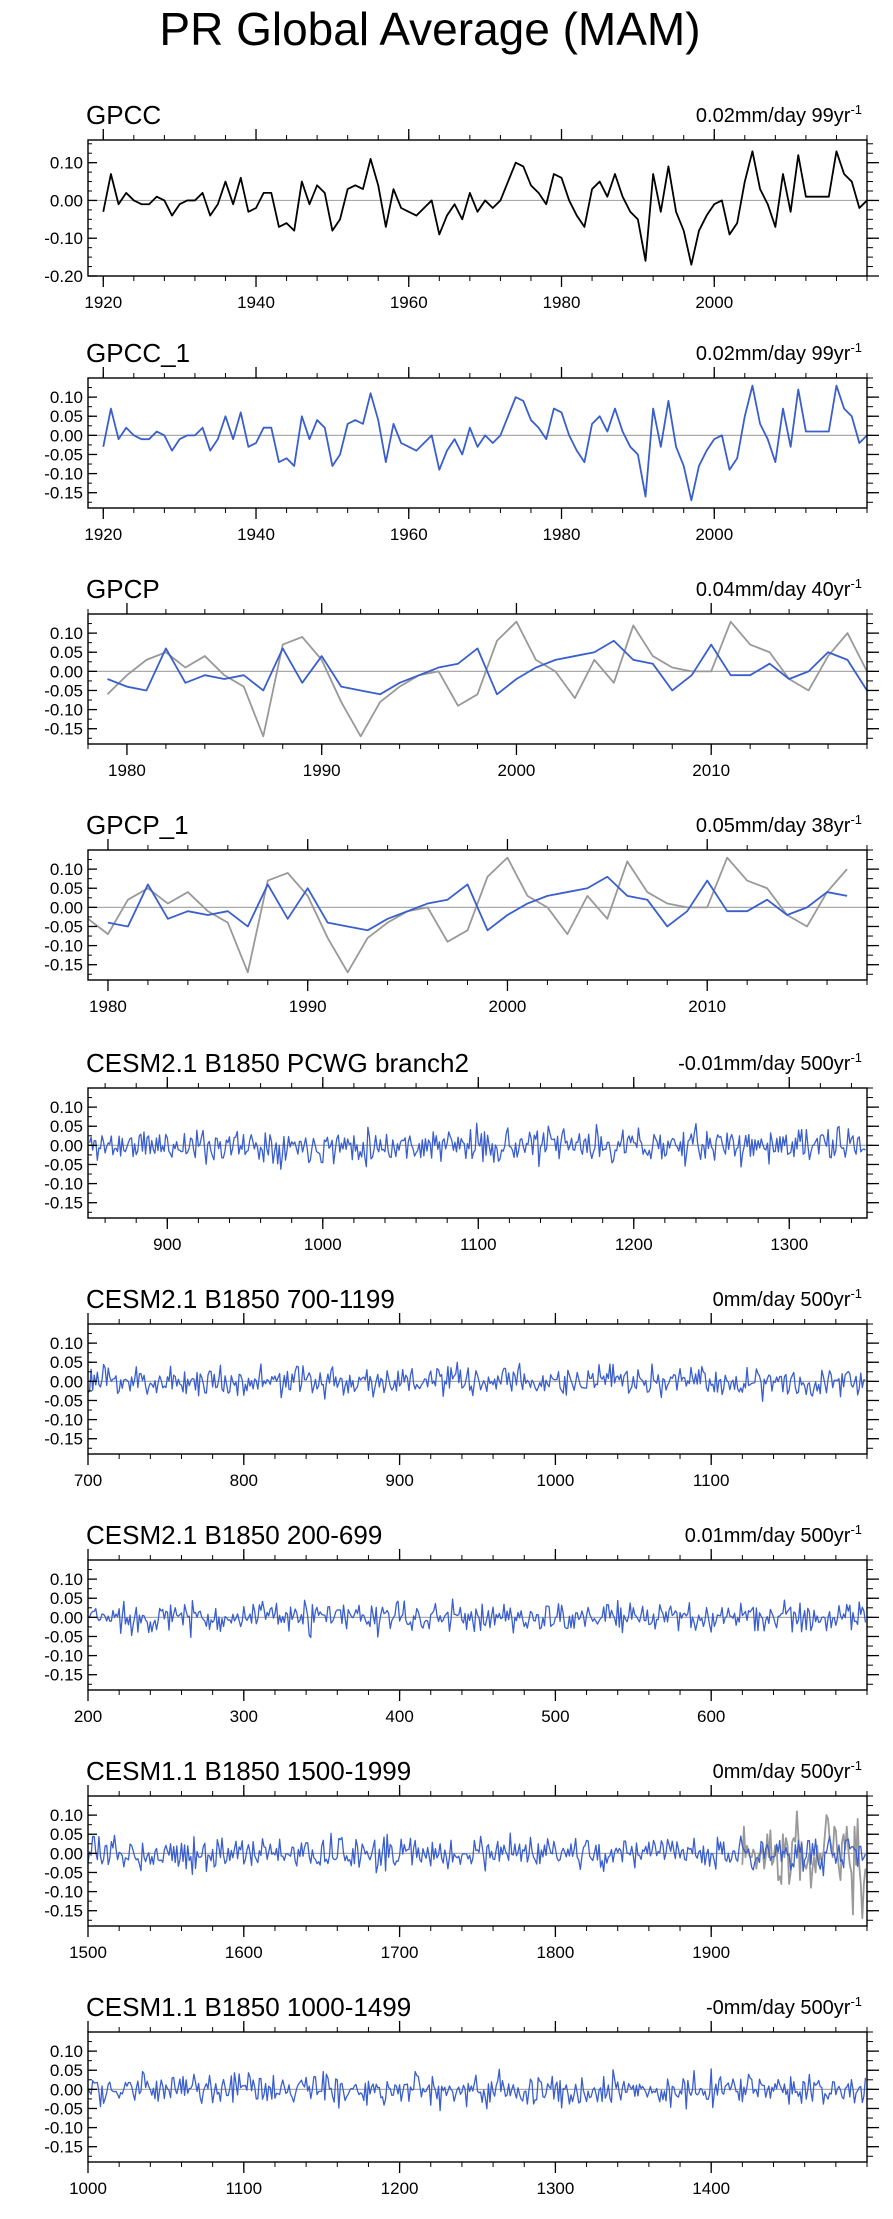  Describe the element at coordinates (88, 1480) in the screenshot. I see `x-tick-label: 700` at that location.